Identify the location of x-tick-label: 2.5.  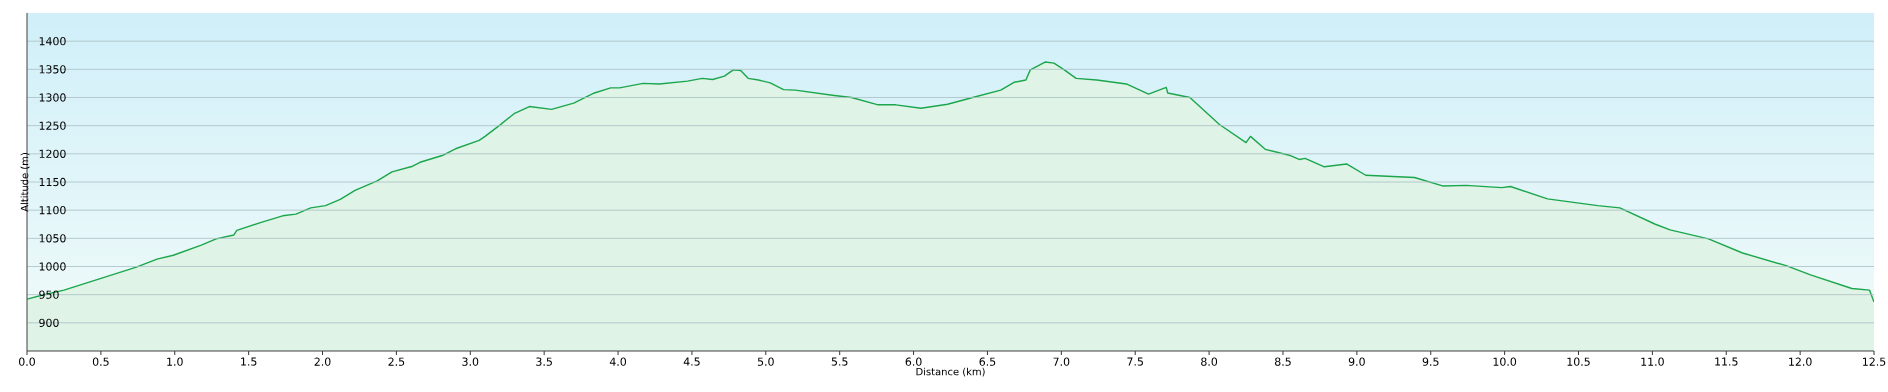
(396, 361).